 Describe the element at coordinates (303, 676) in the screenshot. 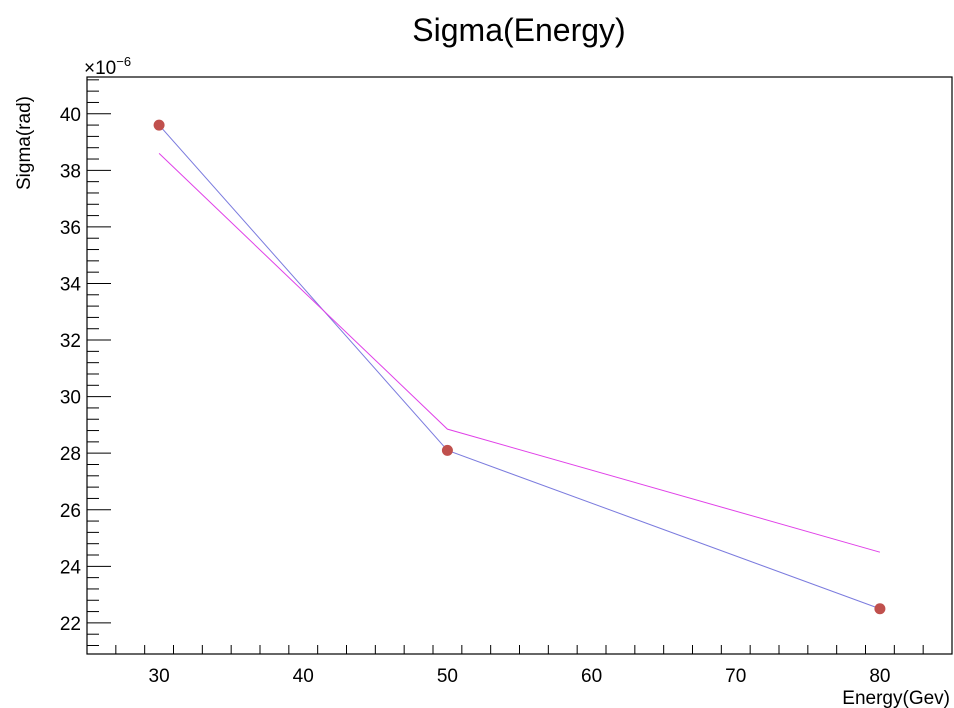

I see `x-tick-label: 40` at that location.